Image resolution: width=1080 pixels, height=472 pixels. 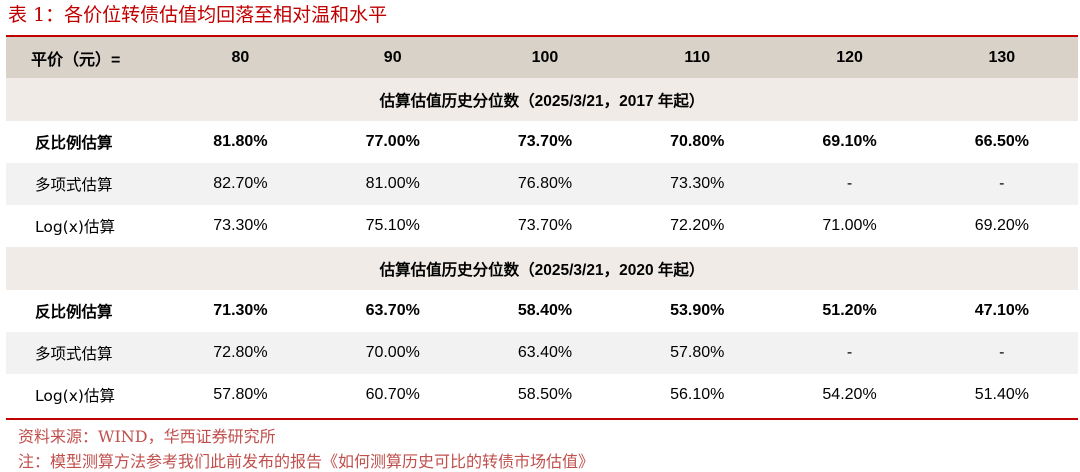 I want to click on table-cell: 51.40%, so click(x=1001, y=394).